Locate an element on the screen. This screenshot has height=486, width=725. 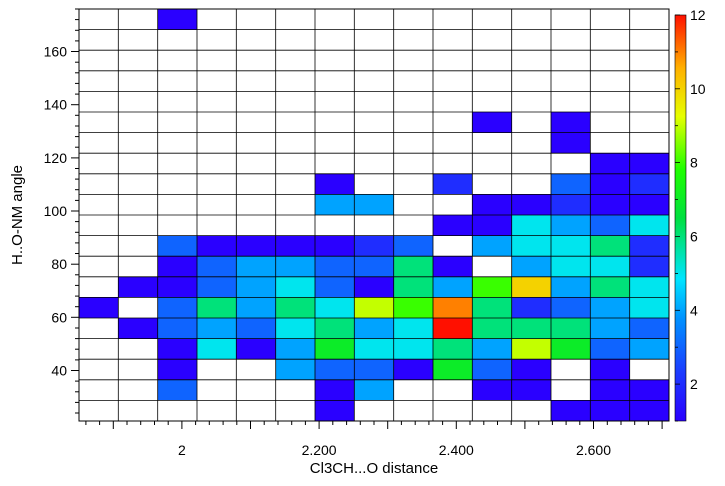
y-tick-label: 160 is located at coordinates (56, 52).